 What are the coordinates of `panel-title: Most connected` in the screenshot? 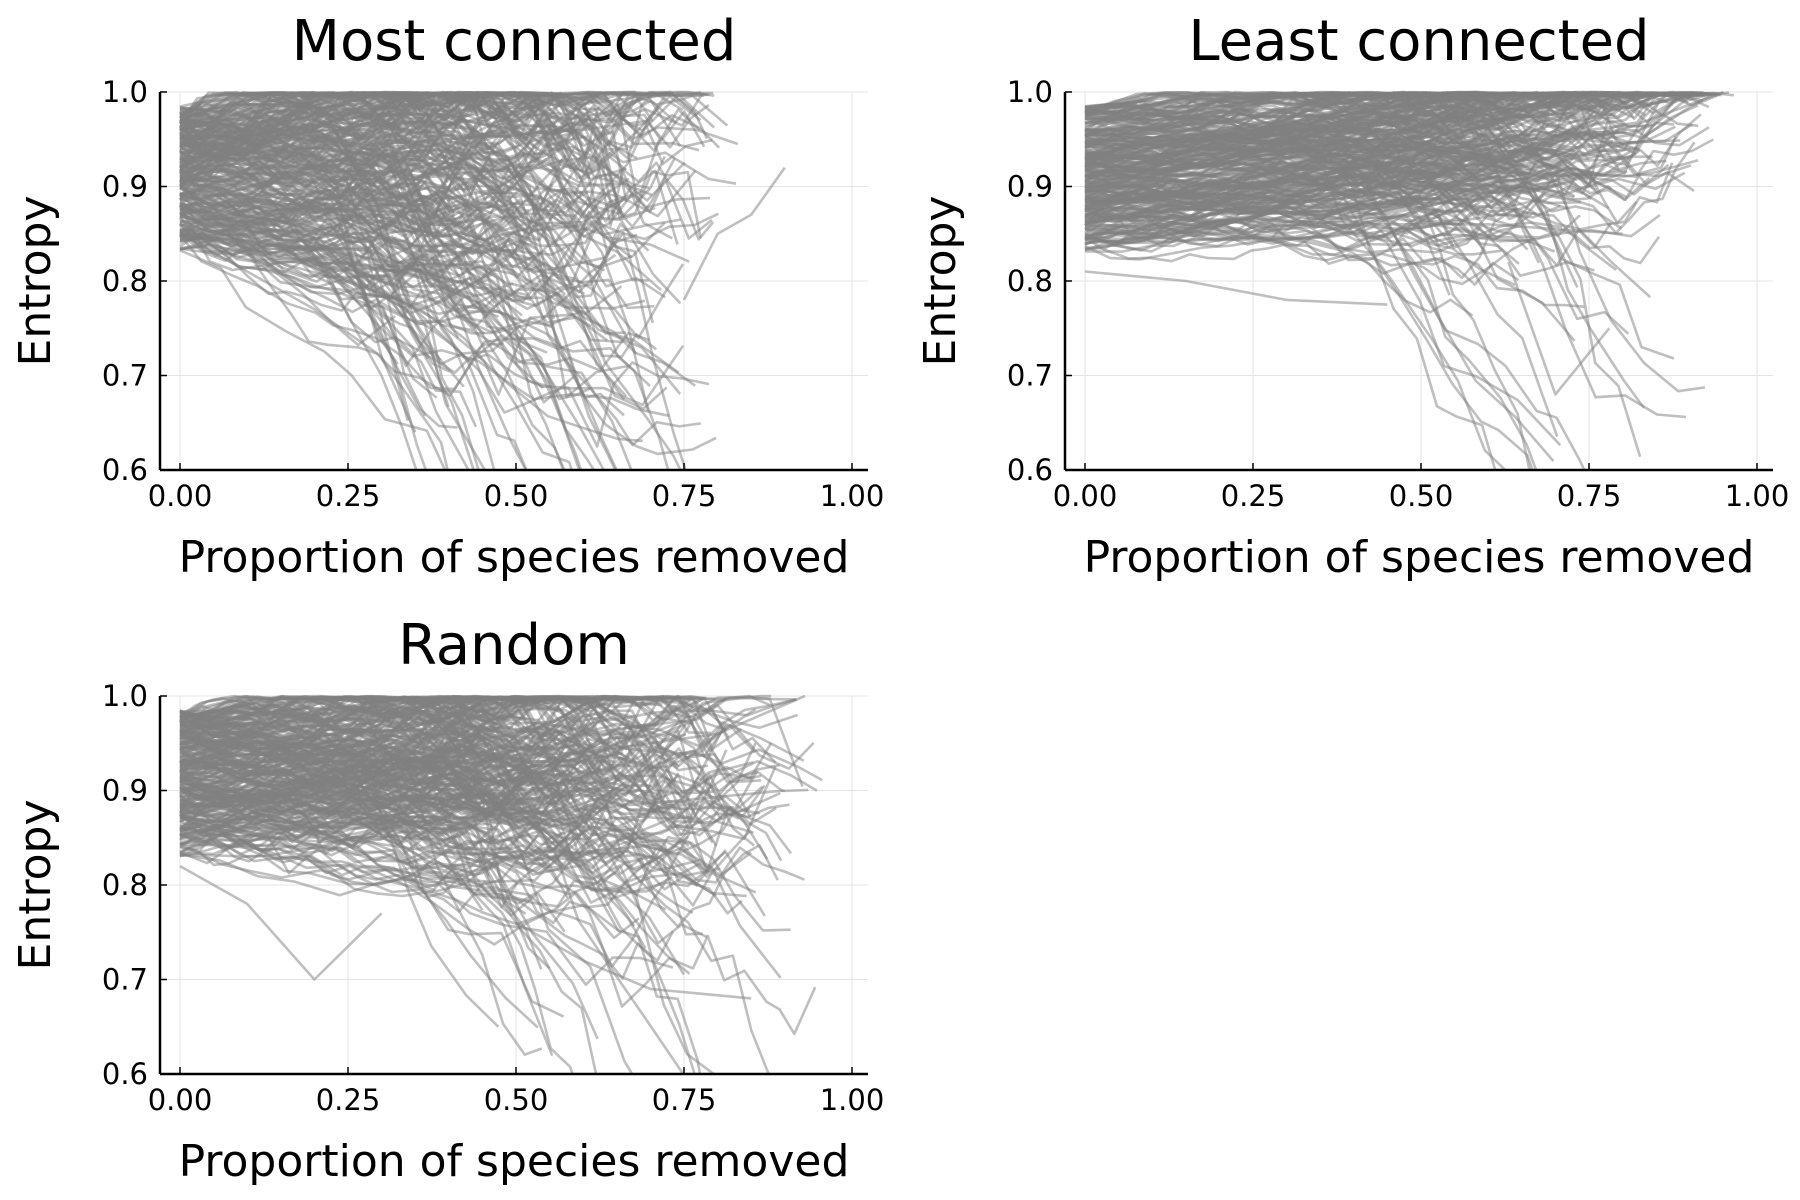 It's located at (514, 41).